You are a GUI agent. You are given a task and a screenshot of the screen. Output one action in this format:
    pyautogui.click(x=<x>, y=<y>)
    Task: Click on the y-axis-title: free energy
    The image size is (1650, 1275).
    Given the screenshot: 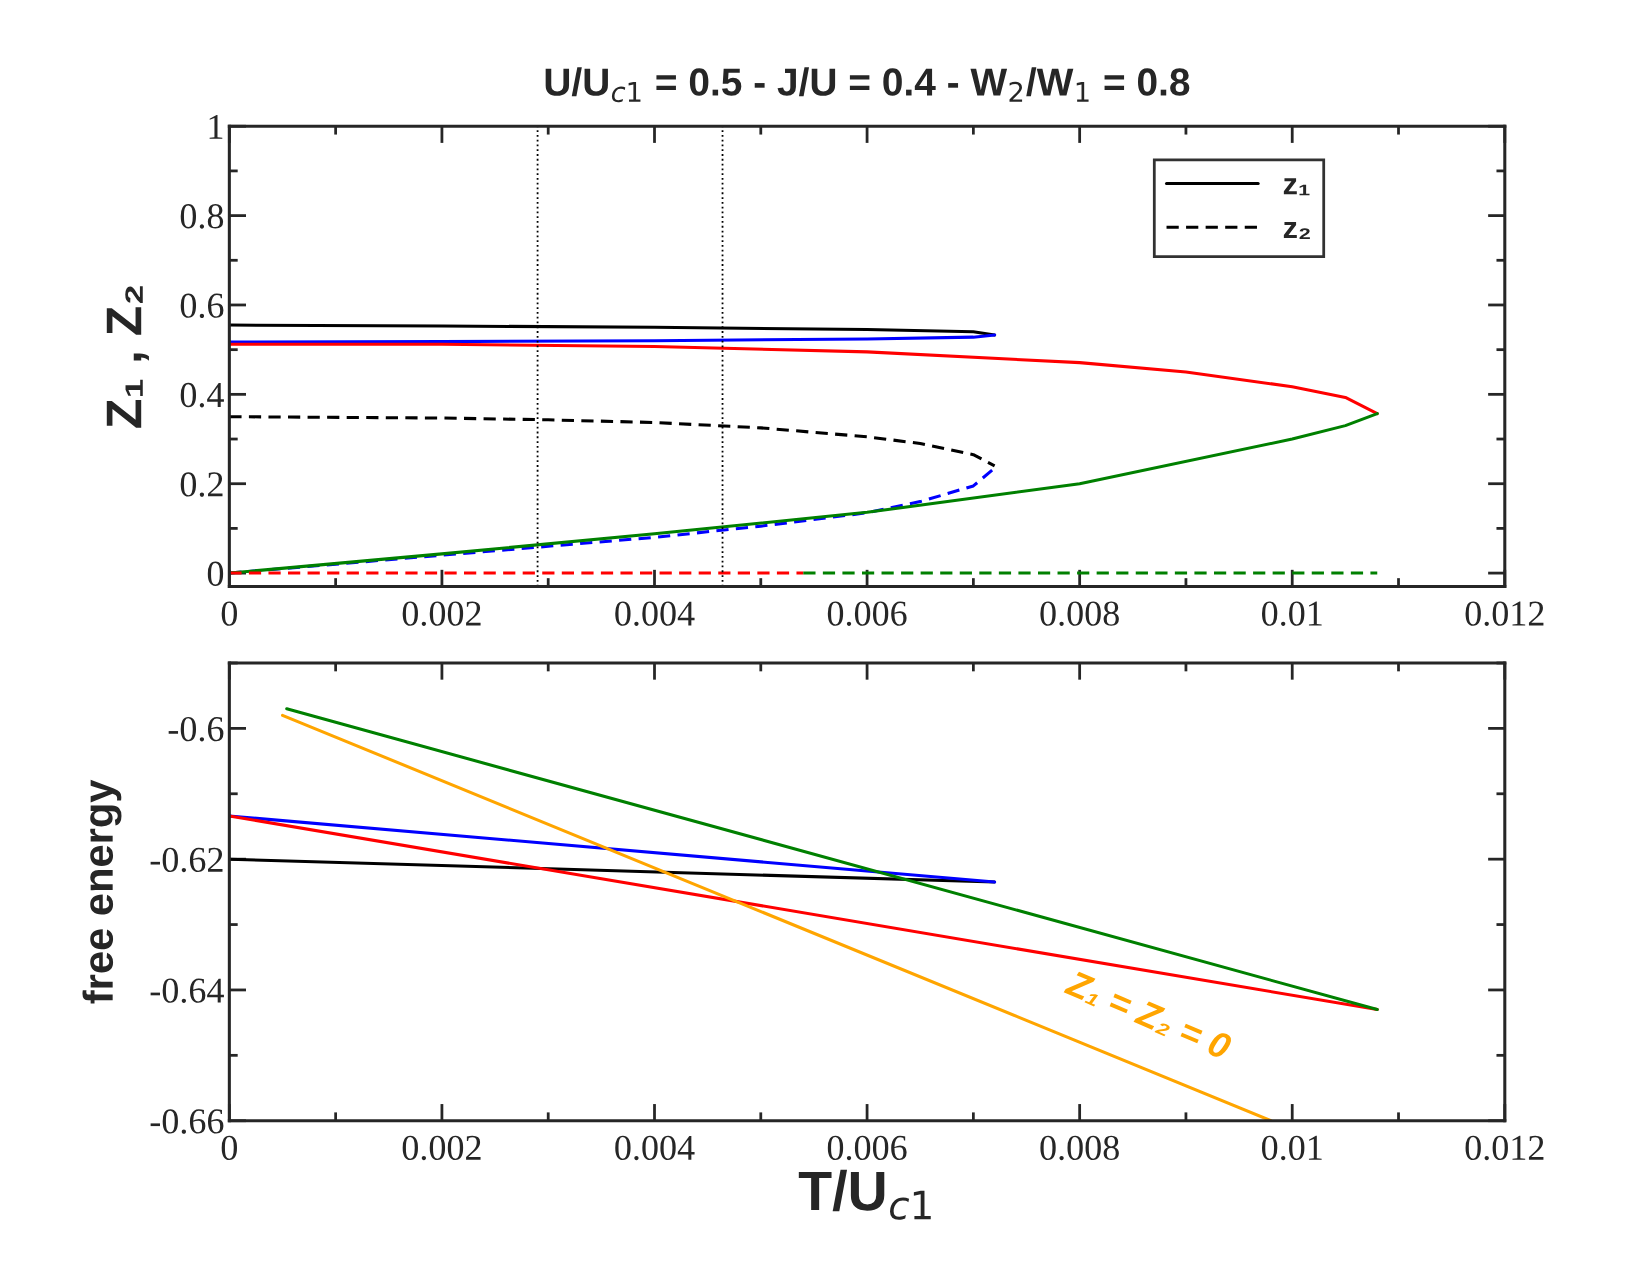 What is the action you would take?
    pyautogui.click(x=102, y=891)
    